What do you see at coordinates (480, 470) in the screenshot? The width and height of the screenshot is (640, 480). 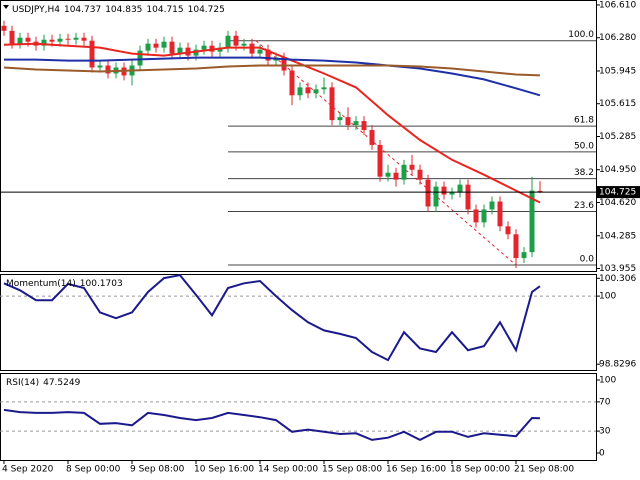 I see `x-tick-label: 18 Sep 00:00` at bounding box center [480, 470].